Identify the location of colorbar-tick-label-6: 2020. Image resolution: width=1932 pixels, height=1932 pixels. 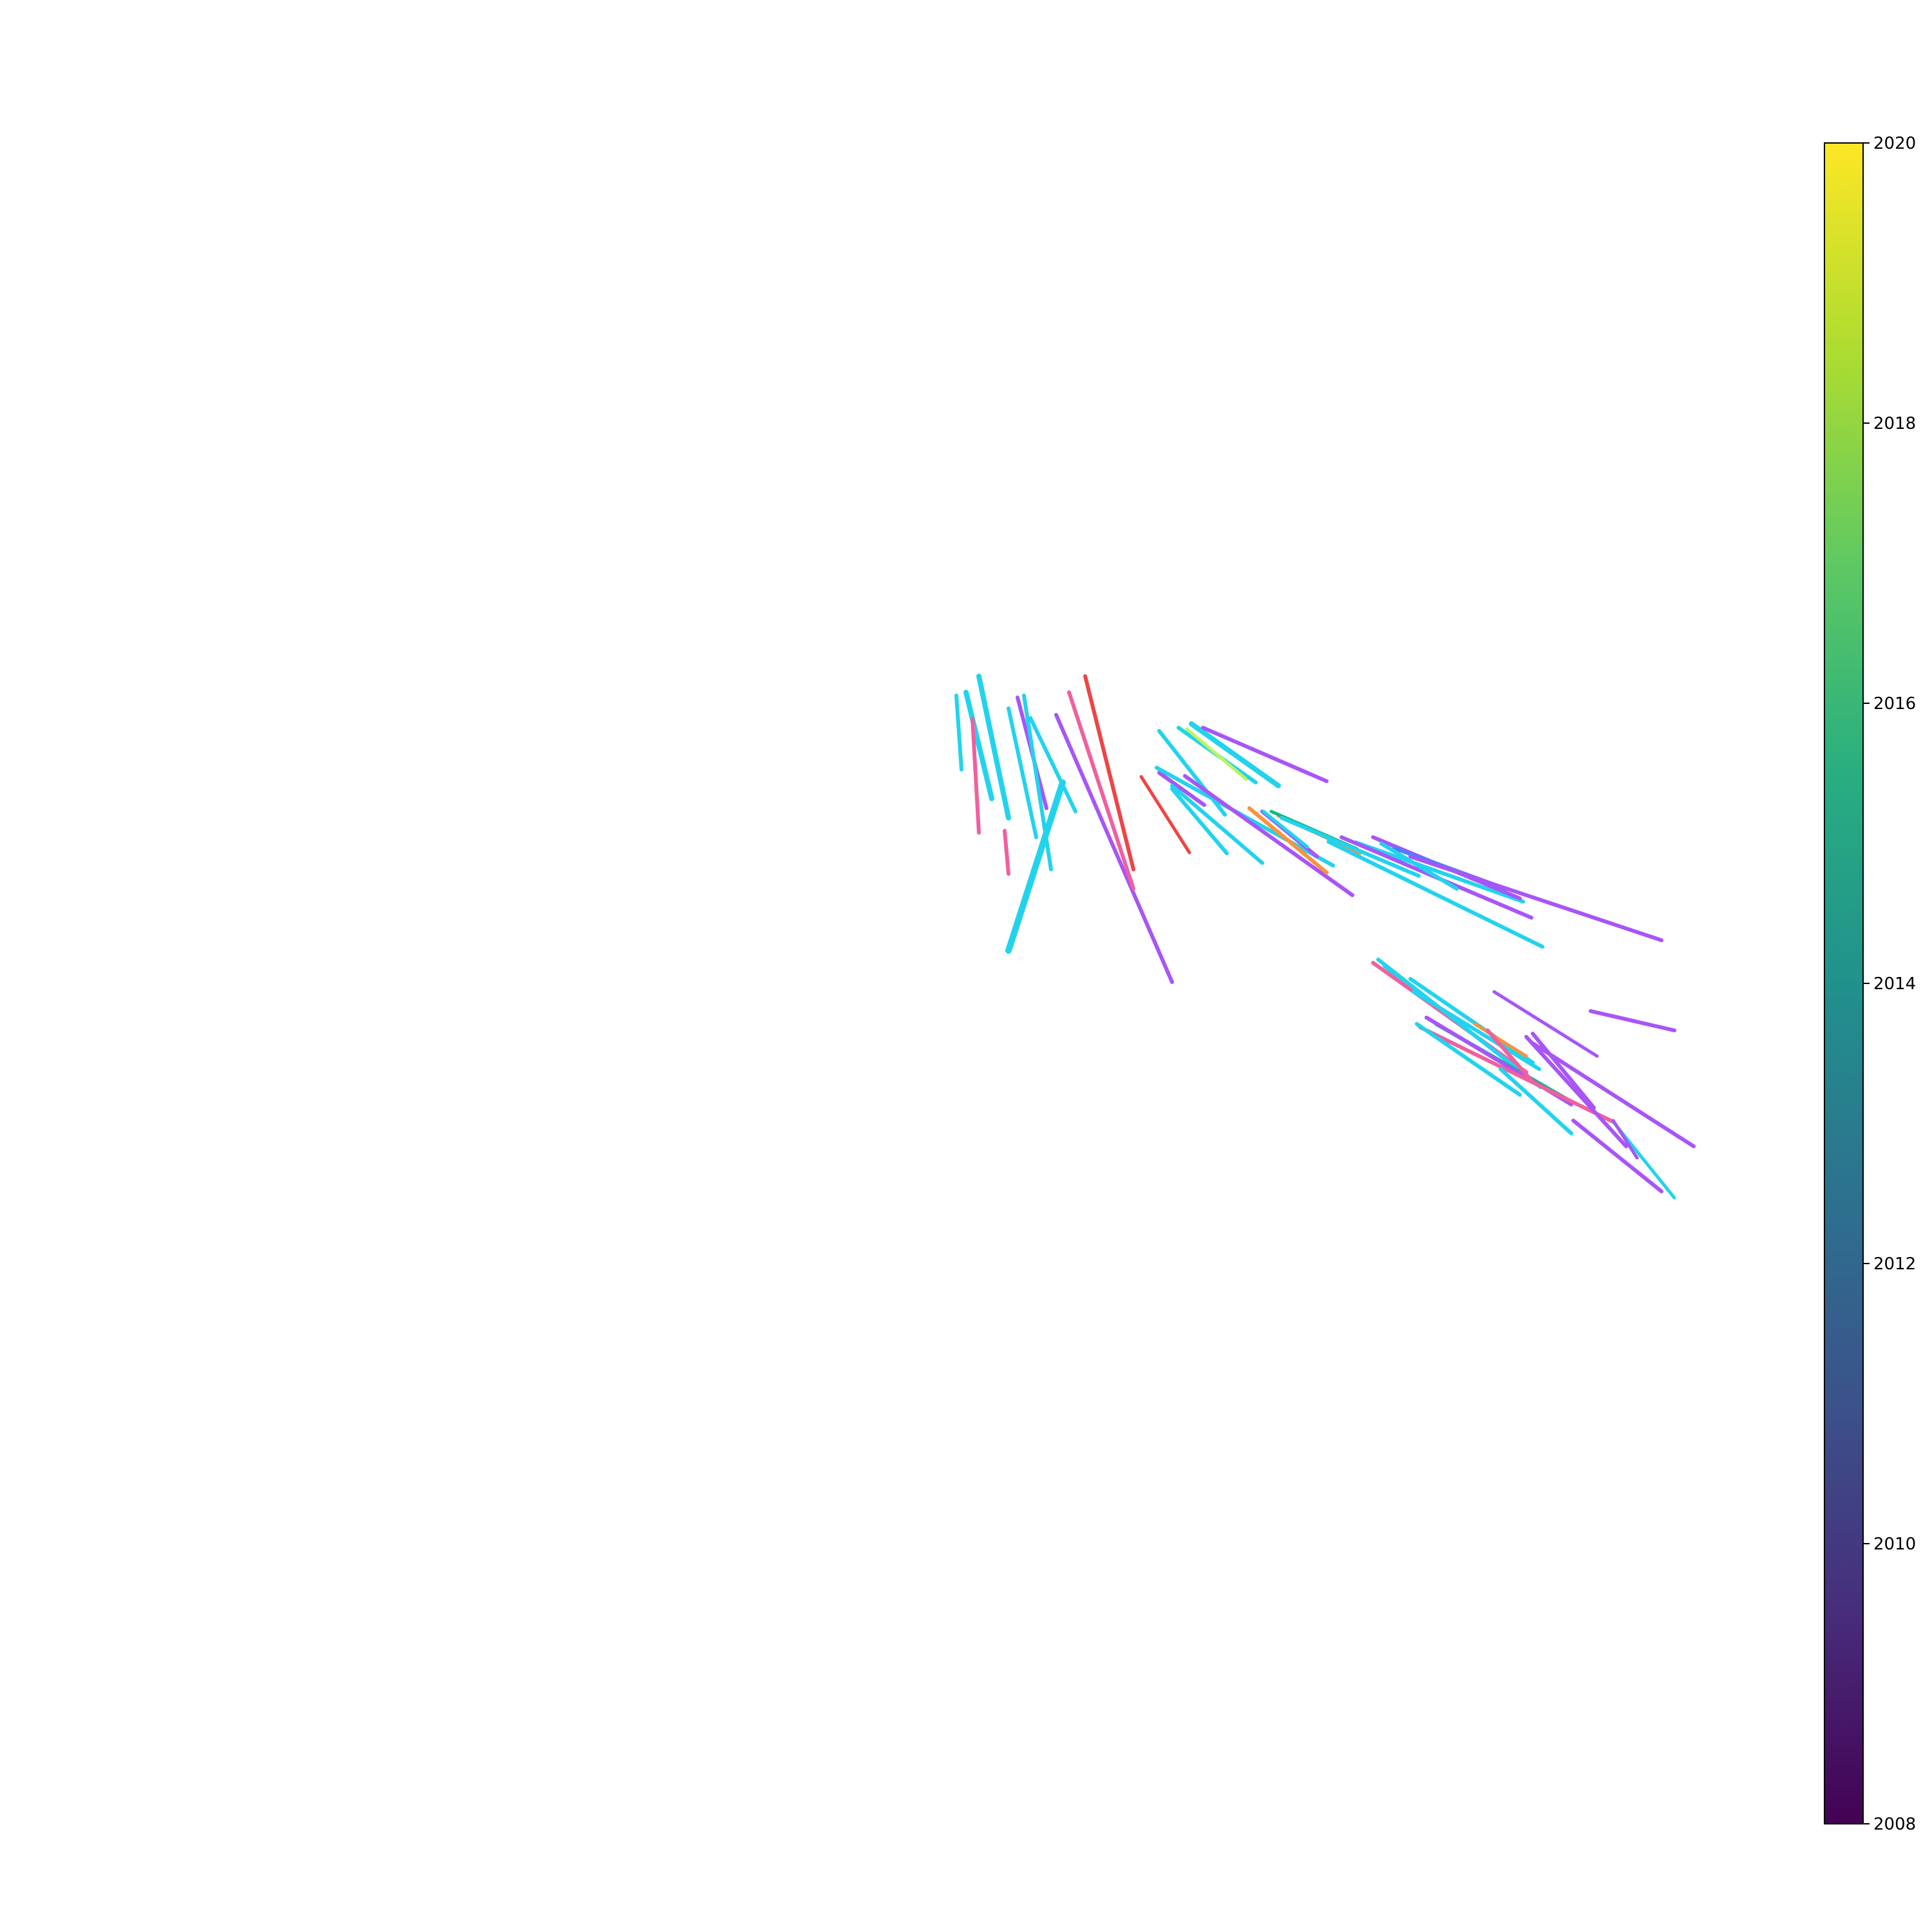
(1894, 143).